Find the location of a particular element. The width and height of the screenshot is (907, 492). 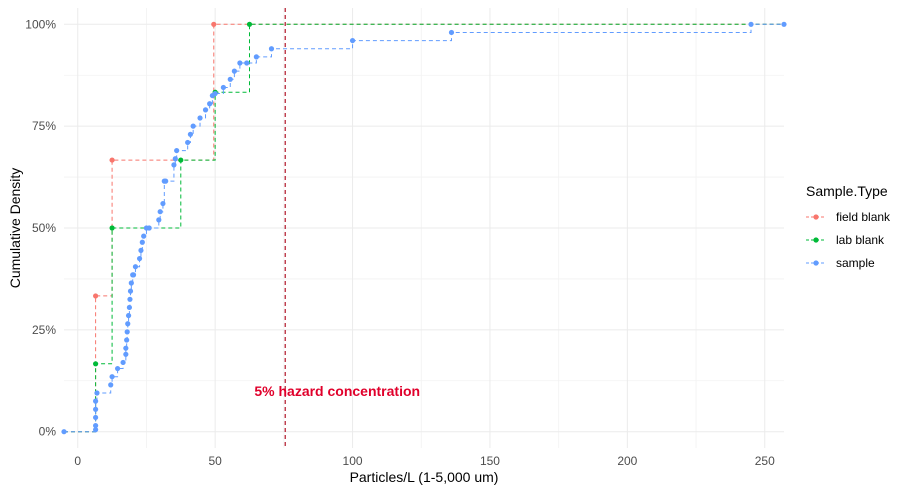

x-tick-label: 150 is located at coordinates (490, 461).